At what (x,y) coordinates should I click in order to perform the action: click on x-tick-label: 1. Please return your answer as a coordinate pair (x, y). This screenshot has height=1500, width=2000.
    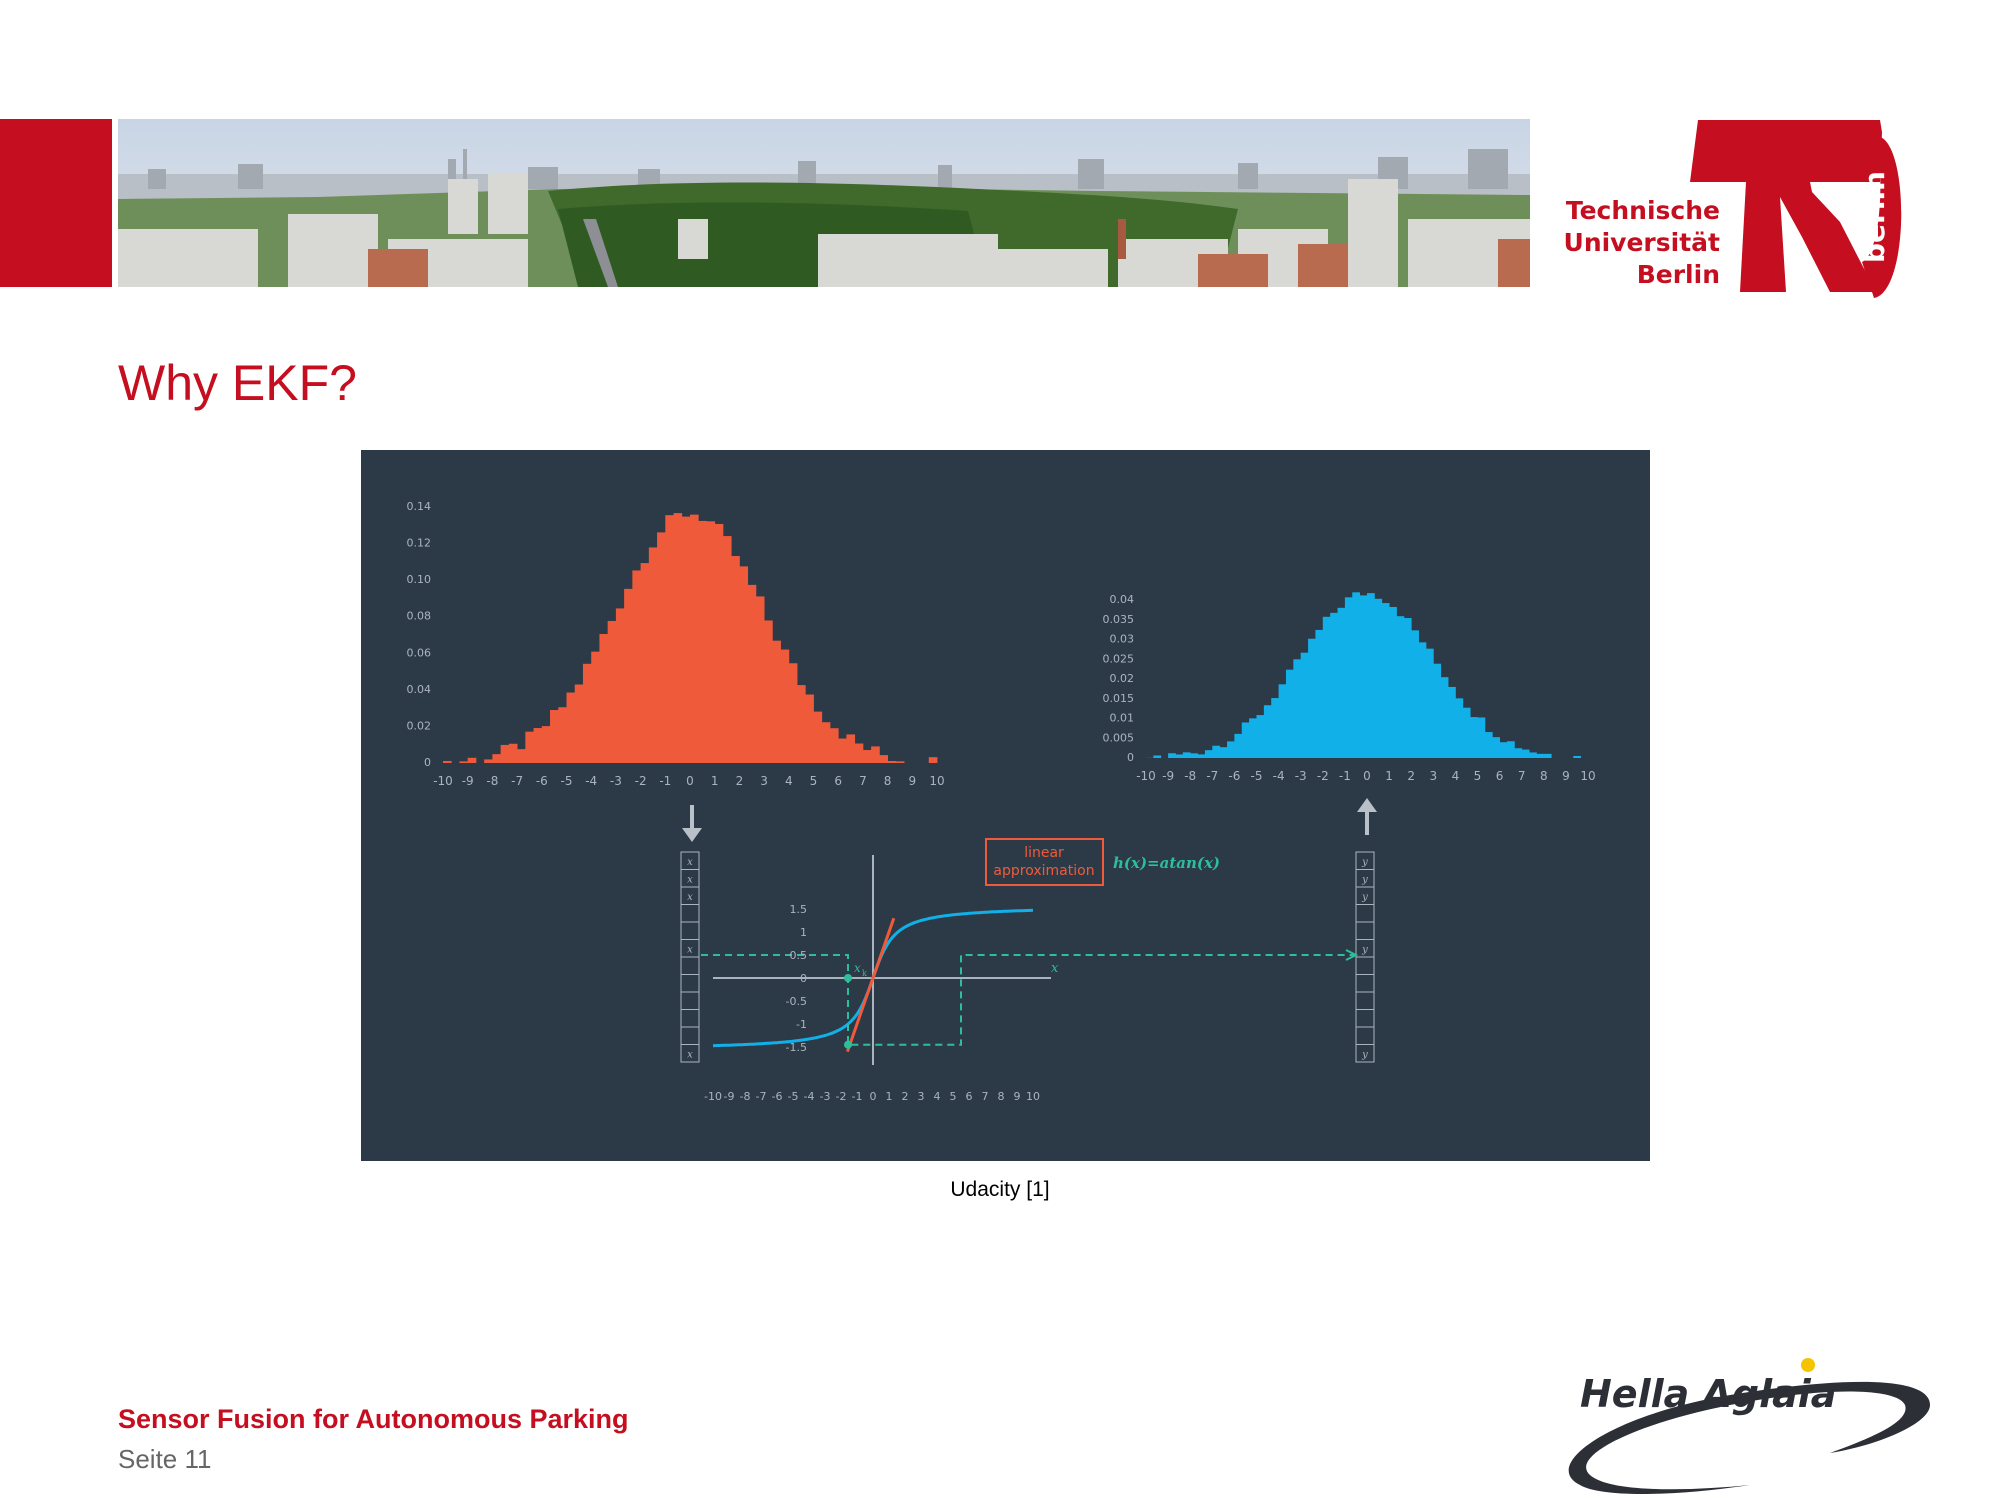
    Looking at the image, I should click on (1389, 776).